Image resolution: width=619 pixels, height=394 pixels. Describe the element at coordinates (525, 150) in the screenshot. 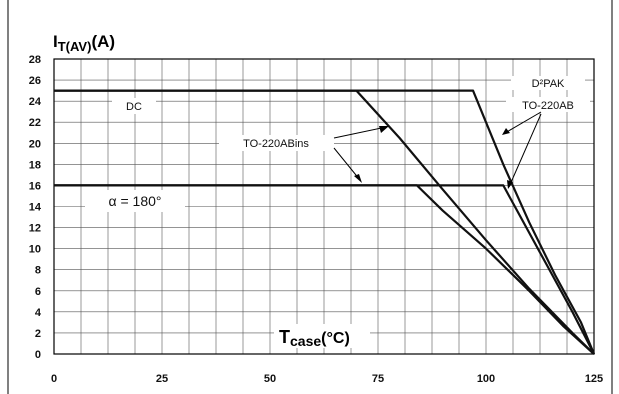

I see `arrow-to220ab-lower` at that location.